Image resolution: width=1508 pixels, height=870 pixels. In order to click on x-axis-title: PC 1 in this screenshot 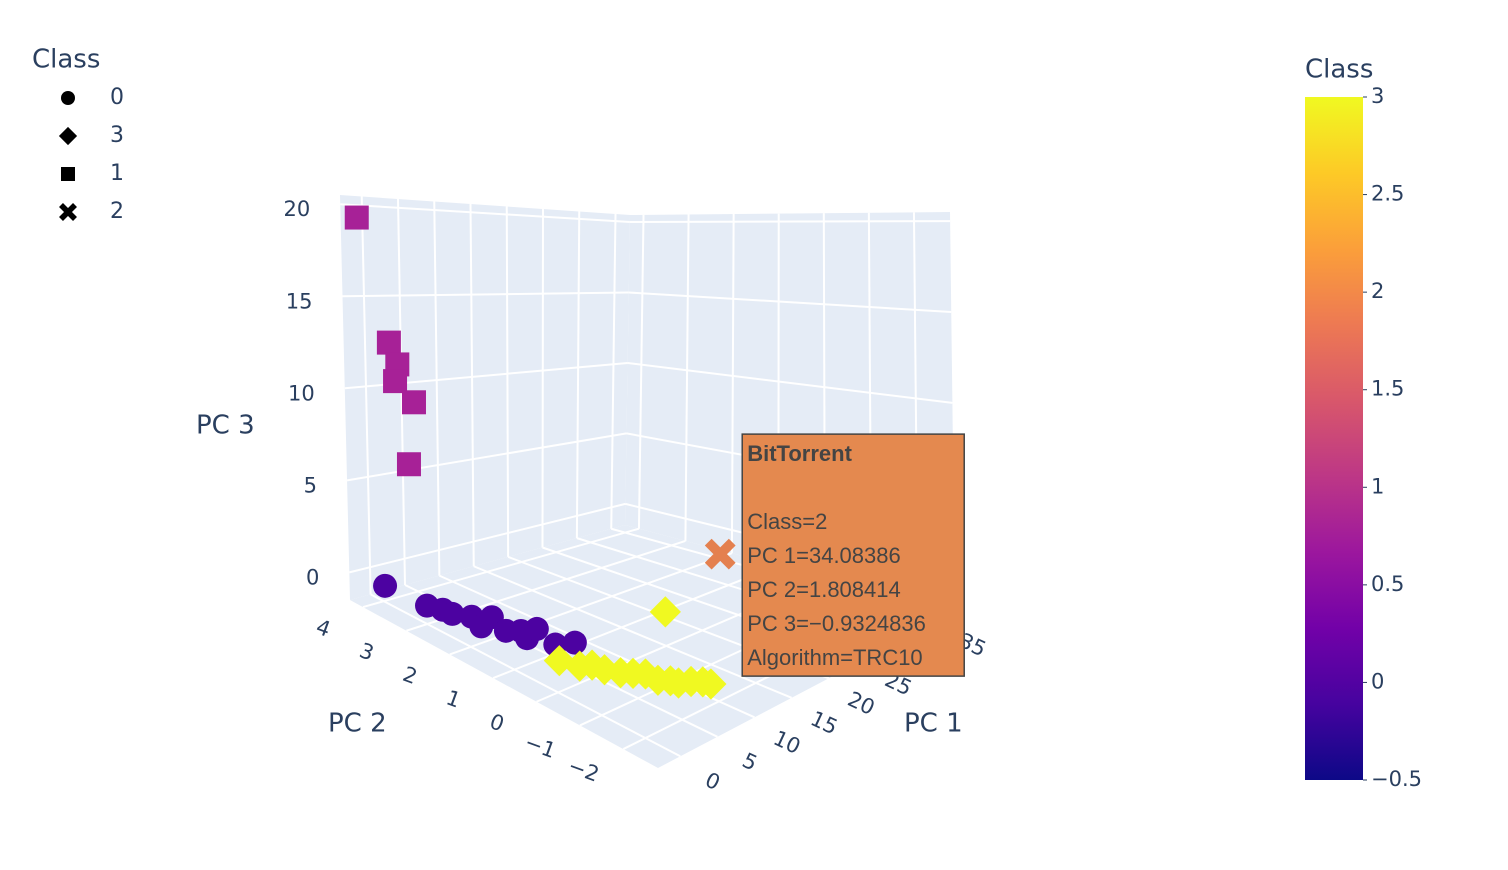, I will do `click(933, 724)`.